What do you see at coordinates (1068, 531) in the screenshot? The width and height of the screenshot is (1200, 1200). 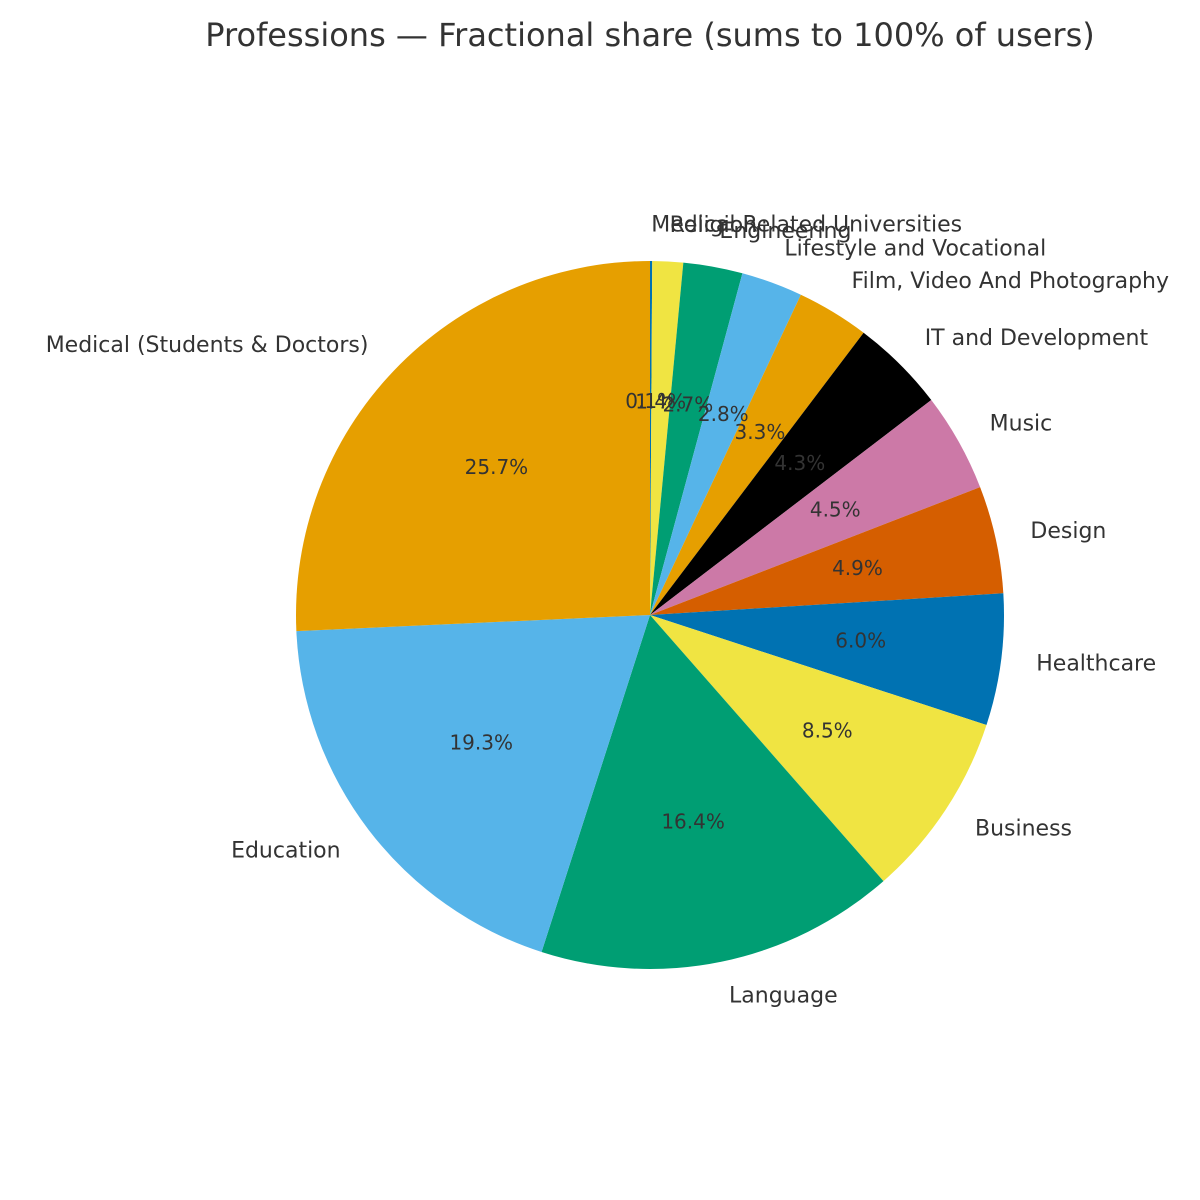 I see `slice-label: Design` at bounding box center [1068, 531].